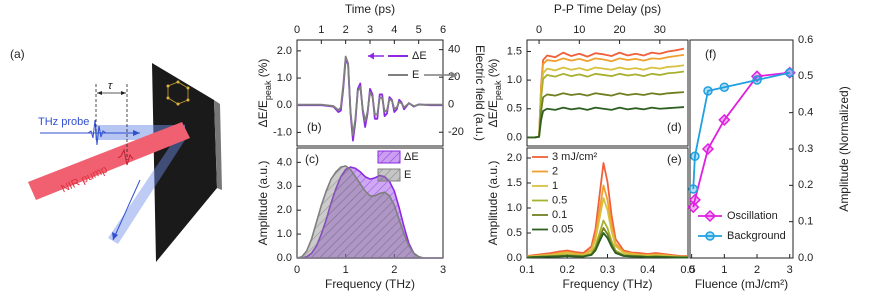 The height and width of the screenshot is (293, 872). I want to click on panel-label: (d), so click(674, 127).